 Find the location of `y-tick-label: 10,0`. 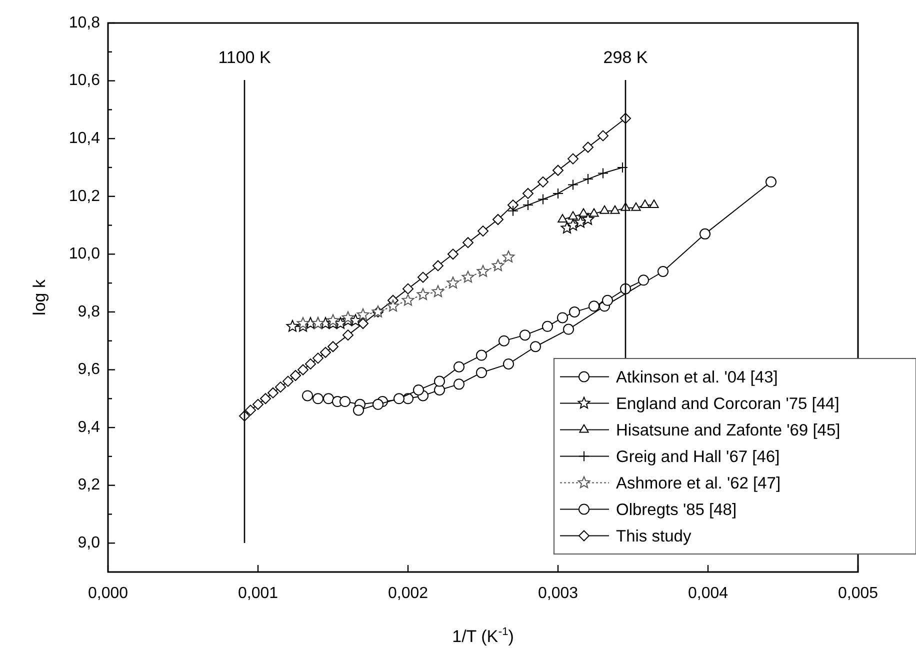

y-tick-label: 10,0 is located at coordinates (84, 254).